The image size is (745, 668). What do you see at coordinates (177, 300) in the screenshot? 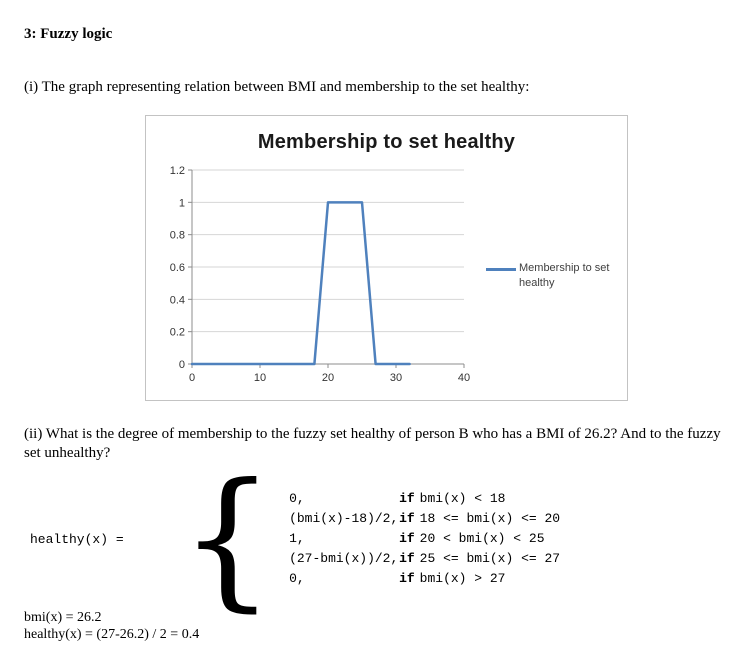
I see `y-tick-label: 0.4` at bounding box center [177, 300].